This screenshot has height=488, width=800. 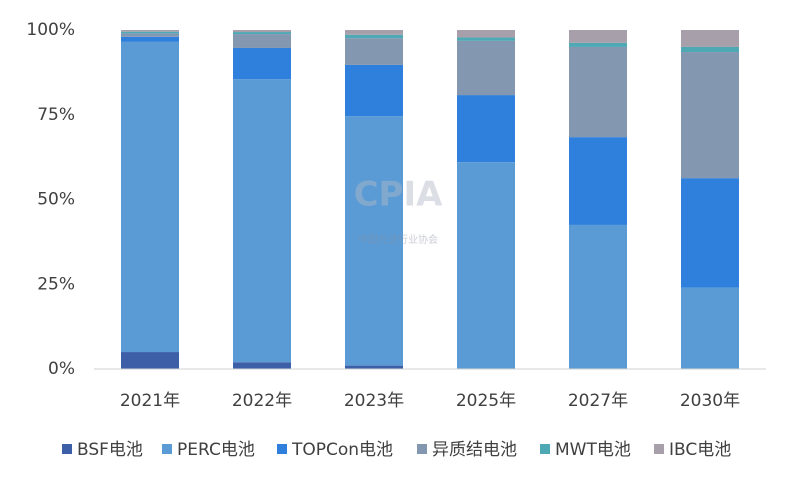 What do you see at coordinates (700, 450) in the screenshot?
I see `legend-label: IBC电池` at bounding box center [700, 450].